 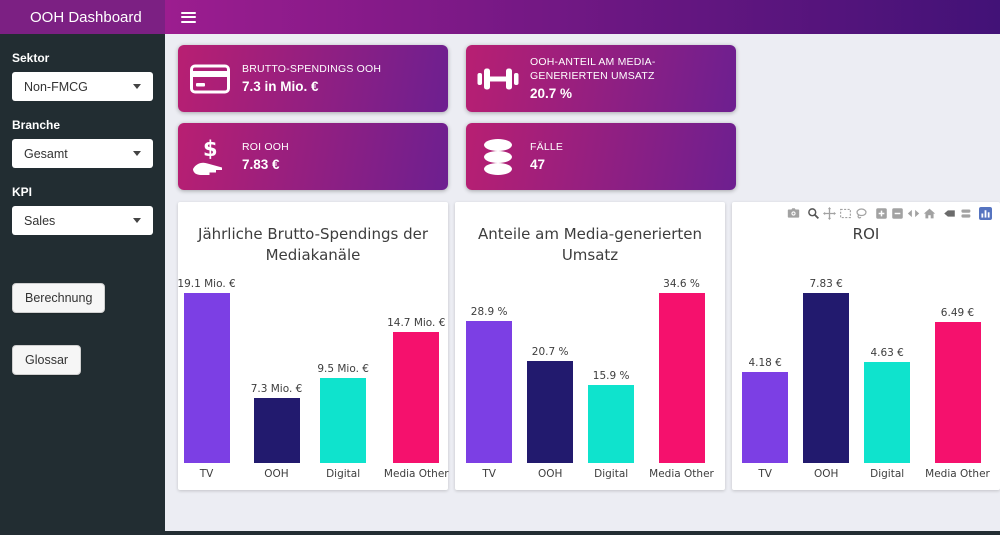 I want to click on berechnung-button: Berechnung, so click(x=59, y=298).